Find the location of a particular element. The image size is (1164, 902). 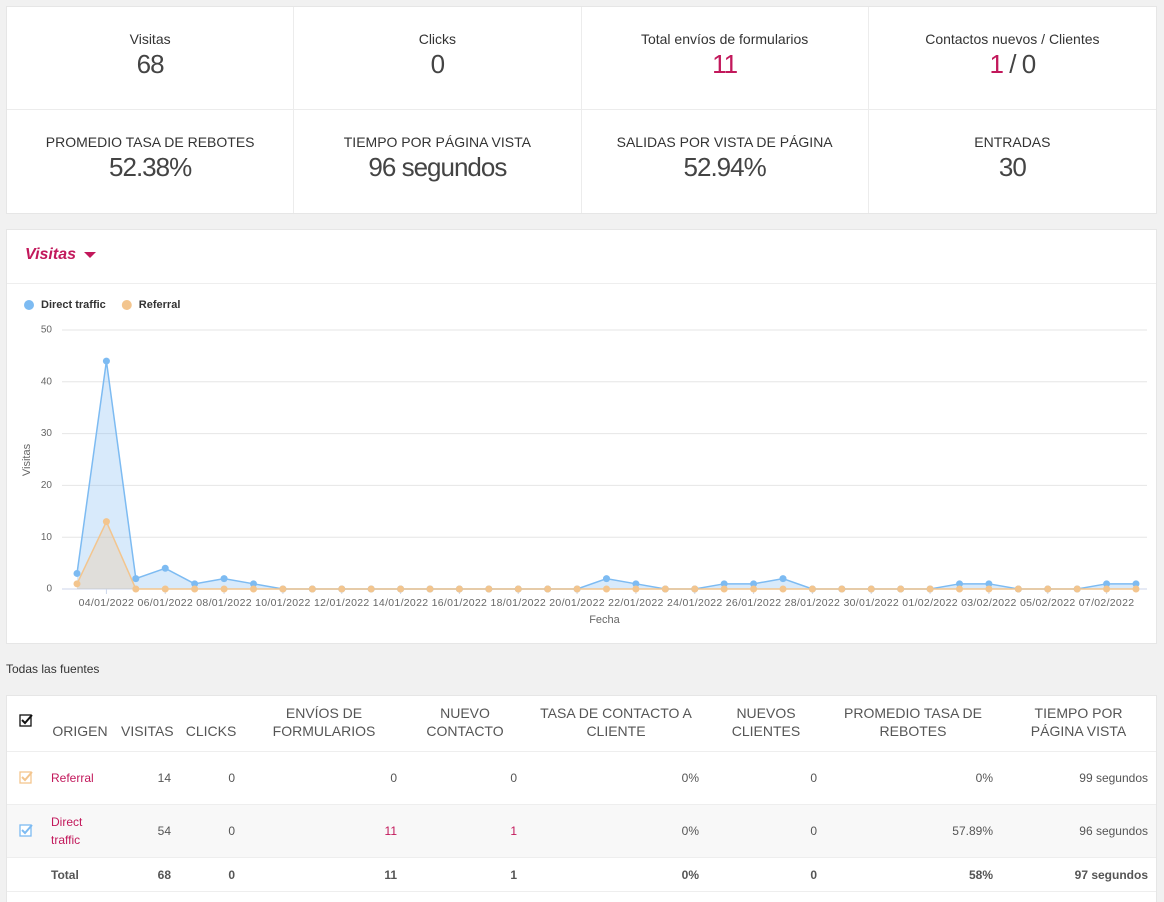

y-tick-label: 30 is located at coordinates (47, 433).